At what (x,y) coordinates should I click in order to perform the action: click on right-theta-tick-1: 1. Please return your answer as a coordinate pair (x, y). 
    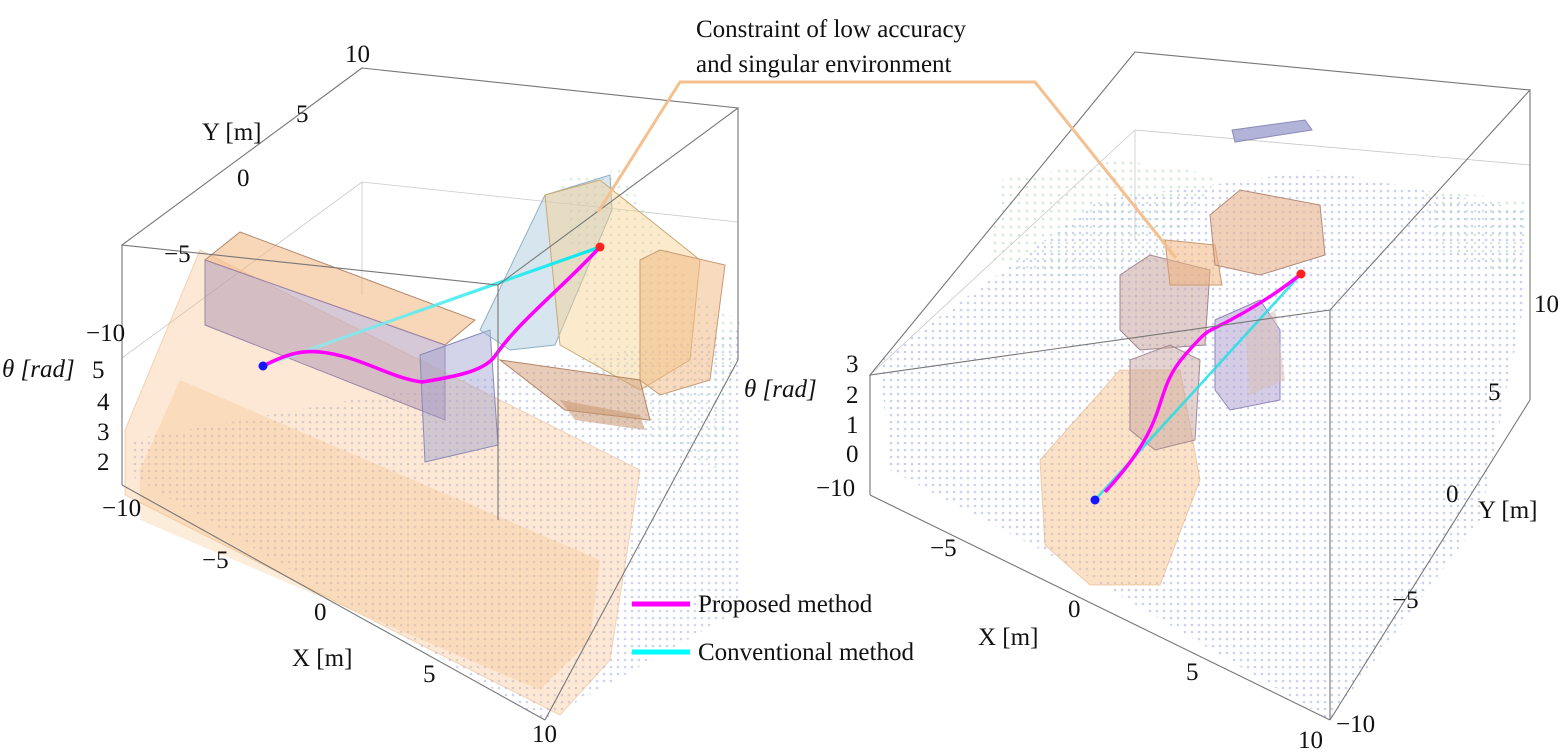
    Looking at the image, I should click on (852, 425).